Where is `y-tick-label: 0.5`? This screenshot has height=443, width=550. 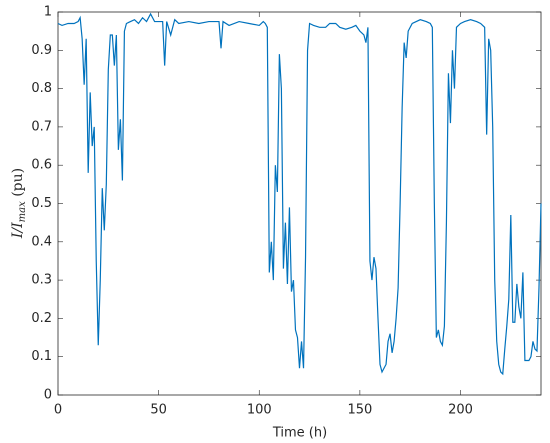
y-tick-label: 0.5 is located at coordinates (41, 203).